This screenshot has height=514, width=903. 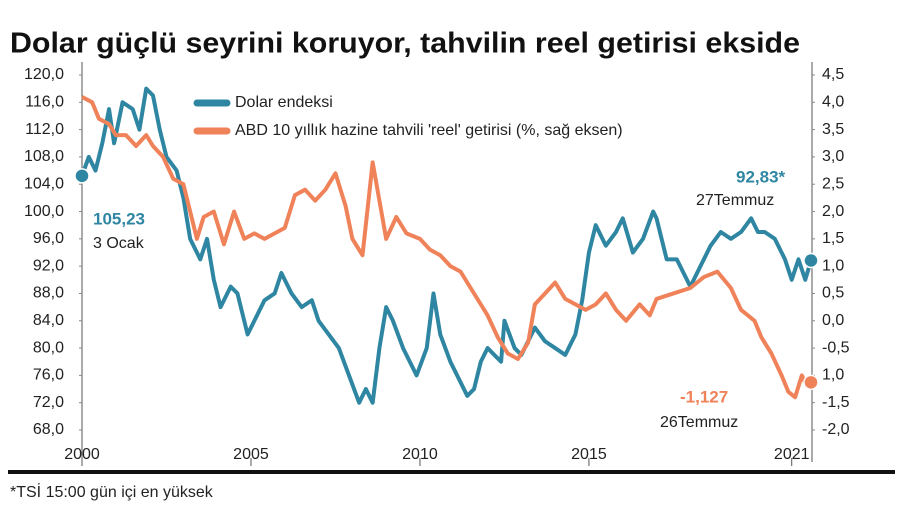 What do you see at coordinates (833, 211) in the screenshot?
I see `y2-tick-label: 2,0` at bounding box center [833, 211].